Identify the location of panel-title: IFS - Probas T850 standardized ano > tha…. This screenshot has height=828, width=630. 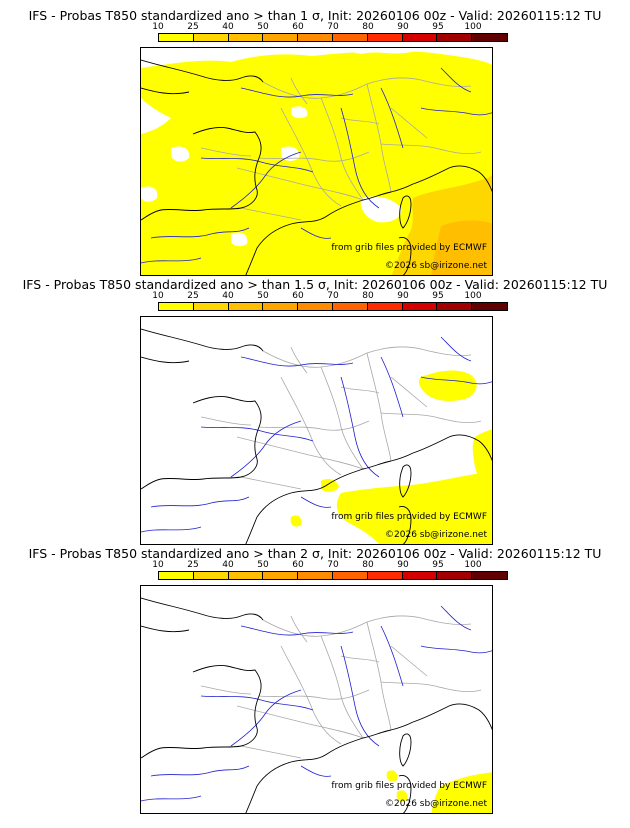
(315, 15).